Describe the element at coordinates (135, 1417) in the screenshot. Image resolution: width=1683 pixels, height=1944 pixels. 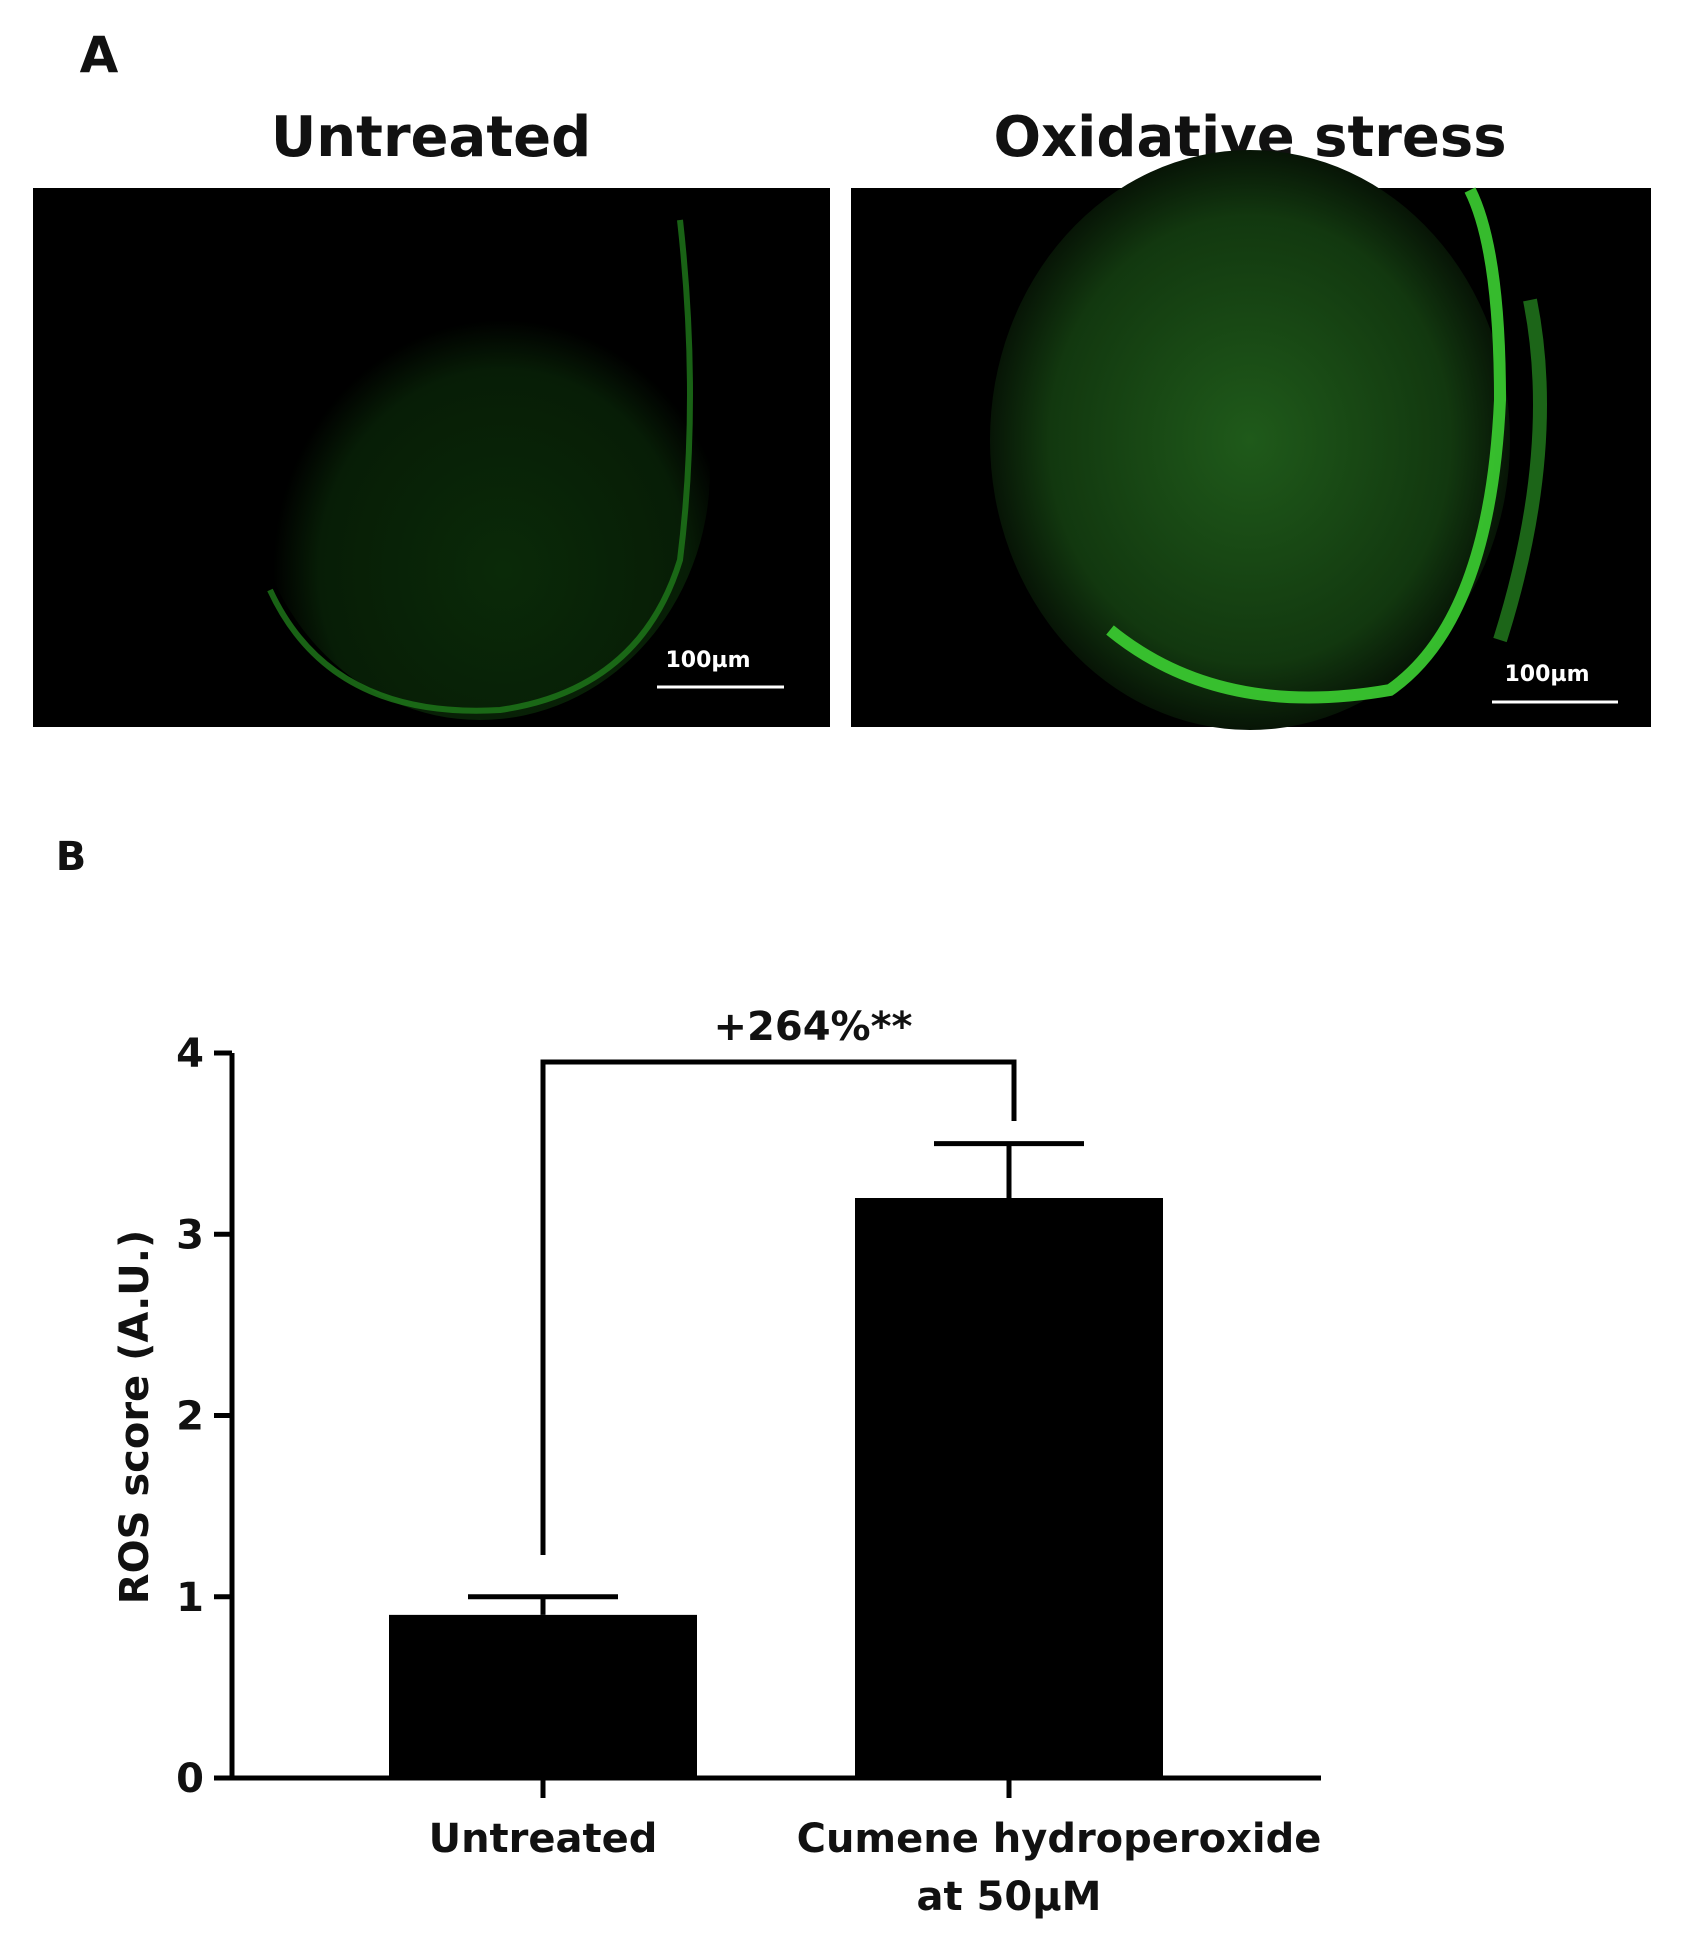
I see `y-axis-label: ROS score (A.U.)` at that location.